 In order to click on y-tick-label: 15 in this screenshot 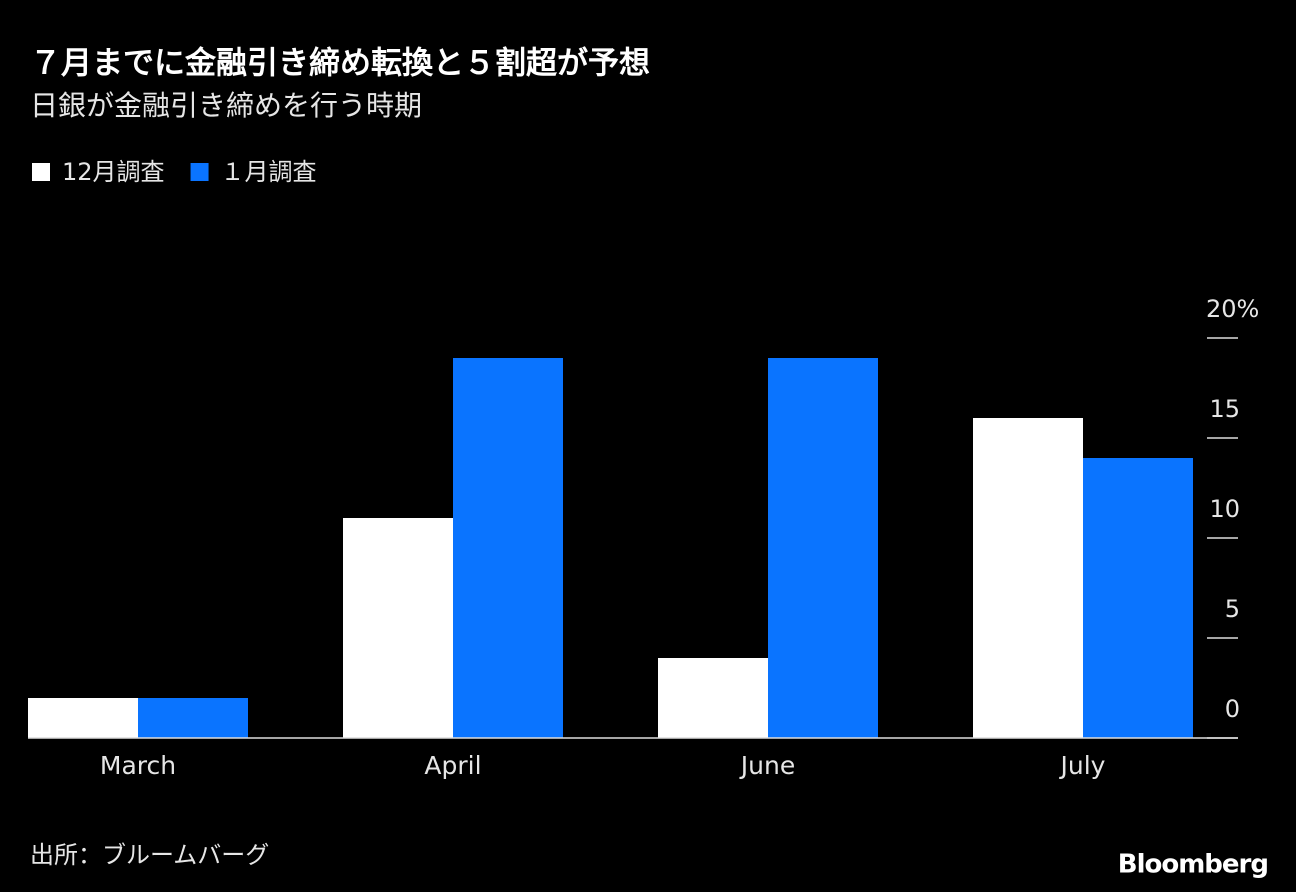, I will do `click(1224, 409)`.